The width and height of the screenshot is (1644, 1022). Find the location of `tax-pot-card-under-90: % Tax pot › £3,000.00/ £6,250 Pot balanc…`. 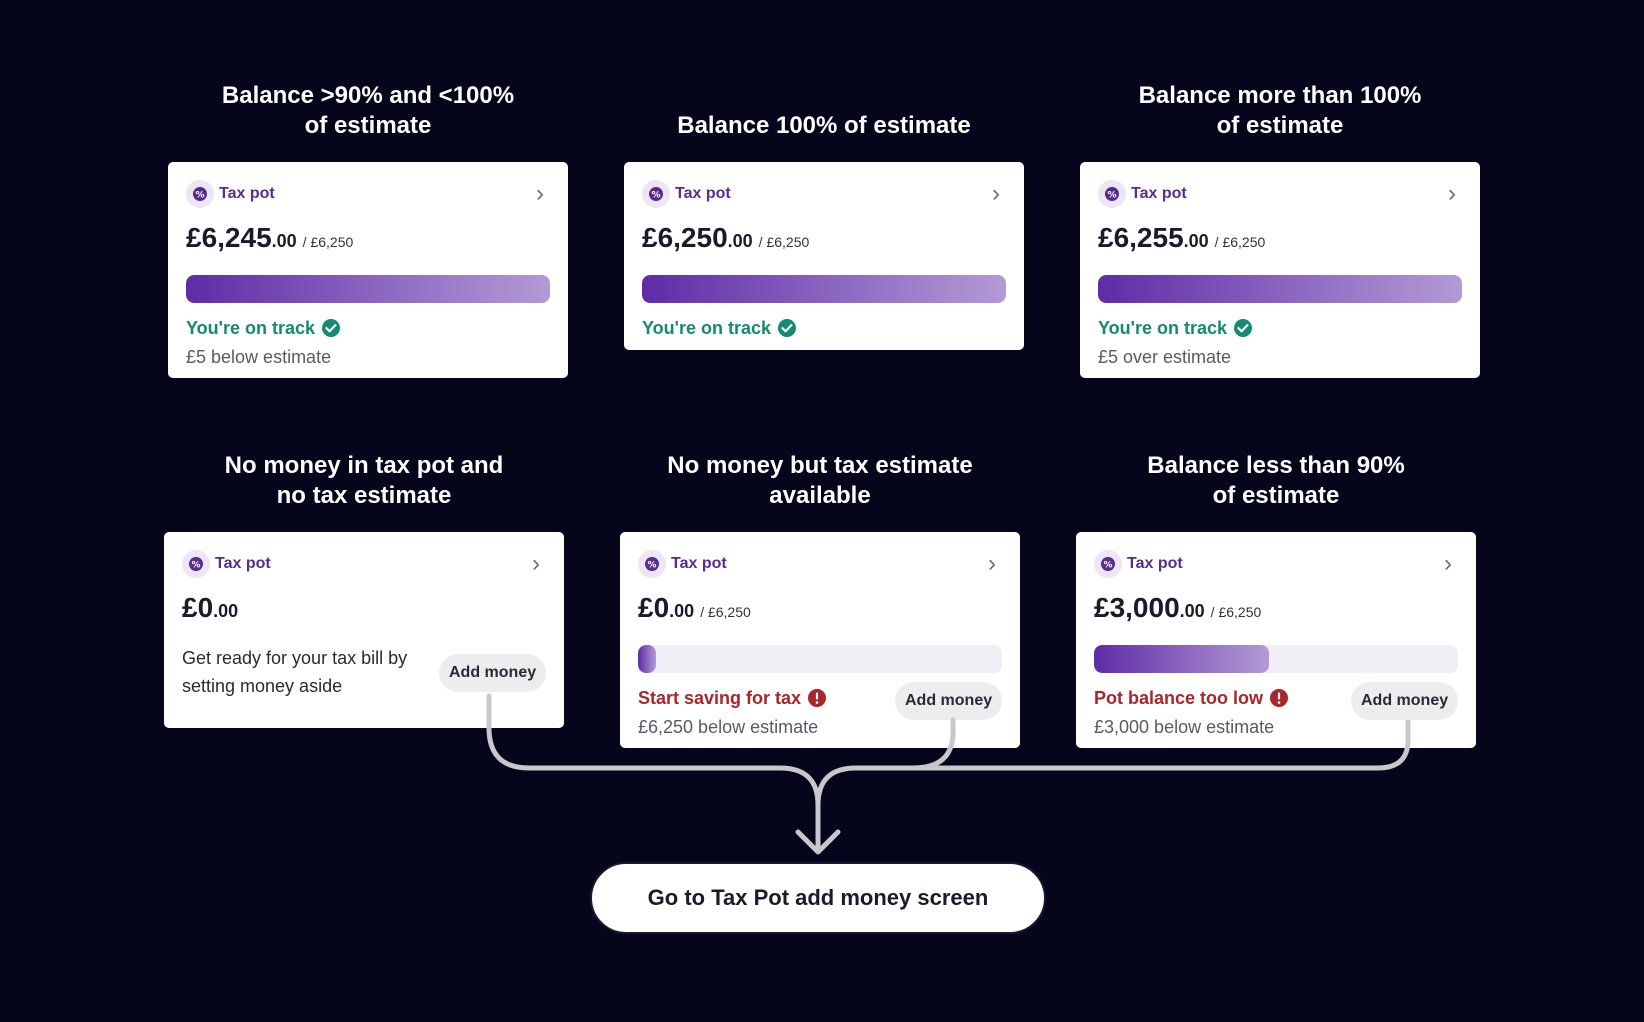

tax-pot-card-under-90: % Tax pot › £3,000.00/ £6,250 Pot balanc… is located at coordinates (1276, 640).